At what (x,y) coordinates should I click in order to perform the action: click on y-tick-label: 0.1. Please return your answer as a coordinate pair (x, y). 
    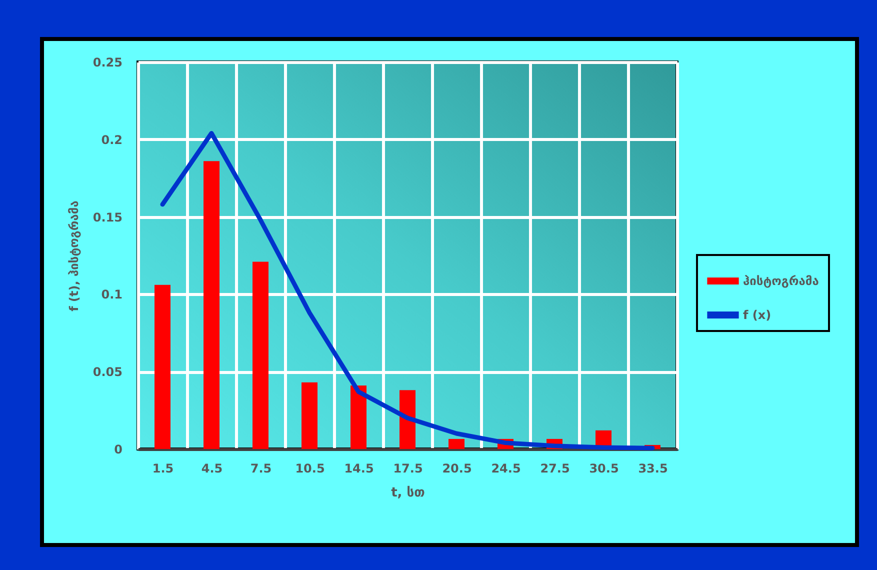
    Looking at the image, I should click on (111, 295).